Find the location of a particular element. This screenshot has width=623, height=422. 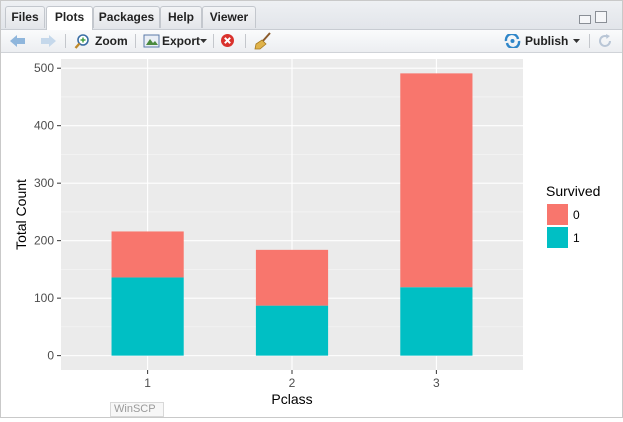

export-button: Export is located at coordinates (181, 41).